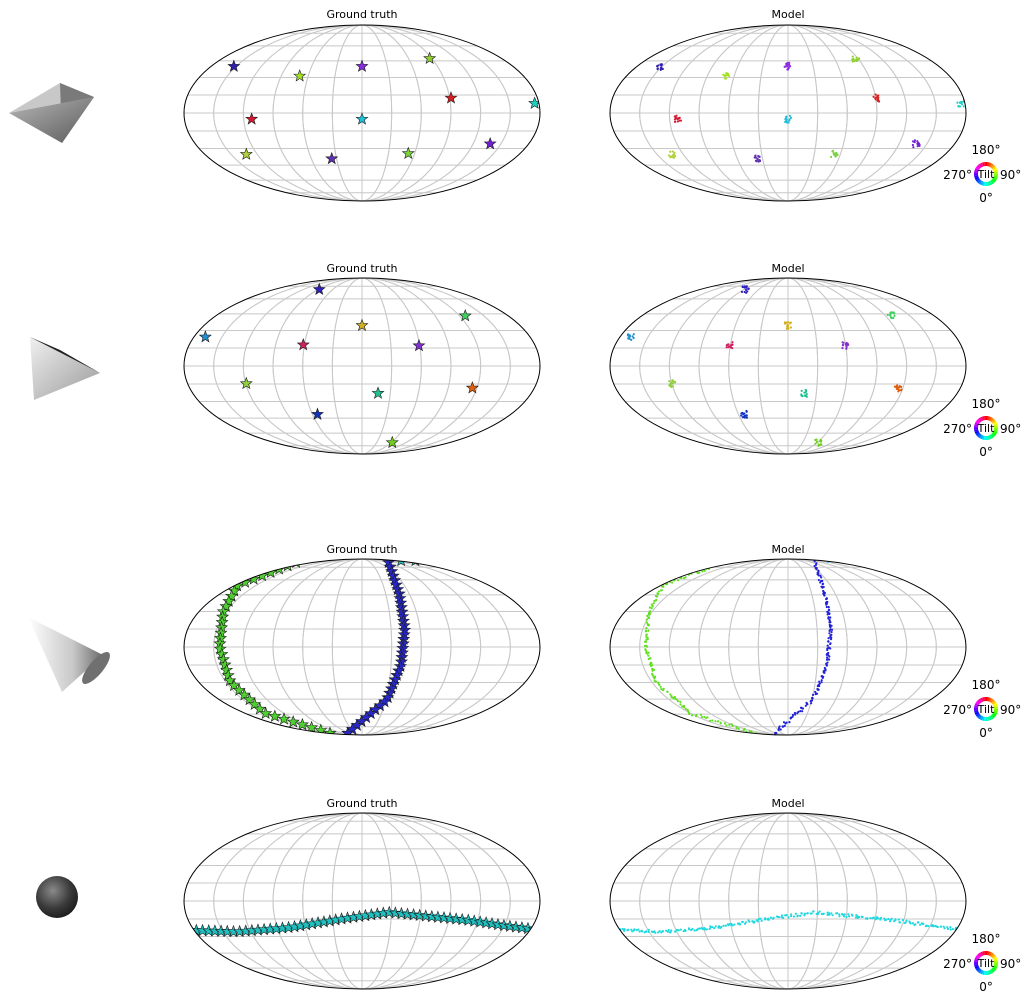 This screenshot has width=1030, height=1002. What do you see at coordinates (51, 113) in the screenshot?
I see `octahedron-icon` at bounding box center [51, 113].